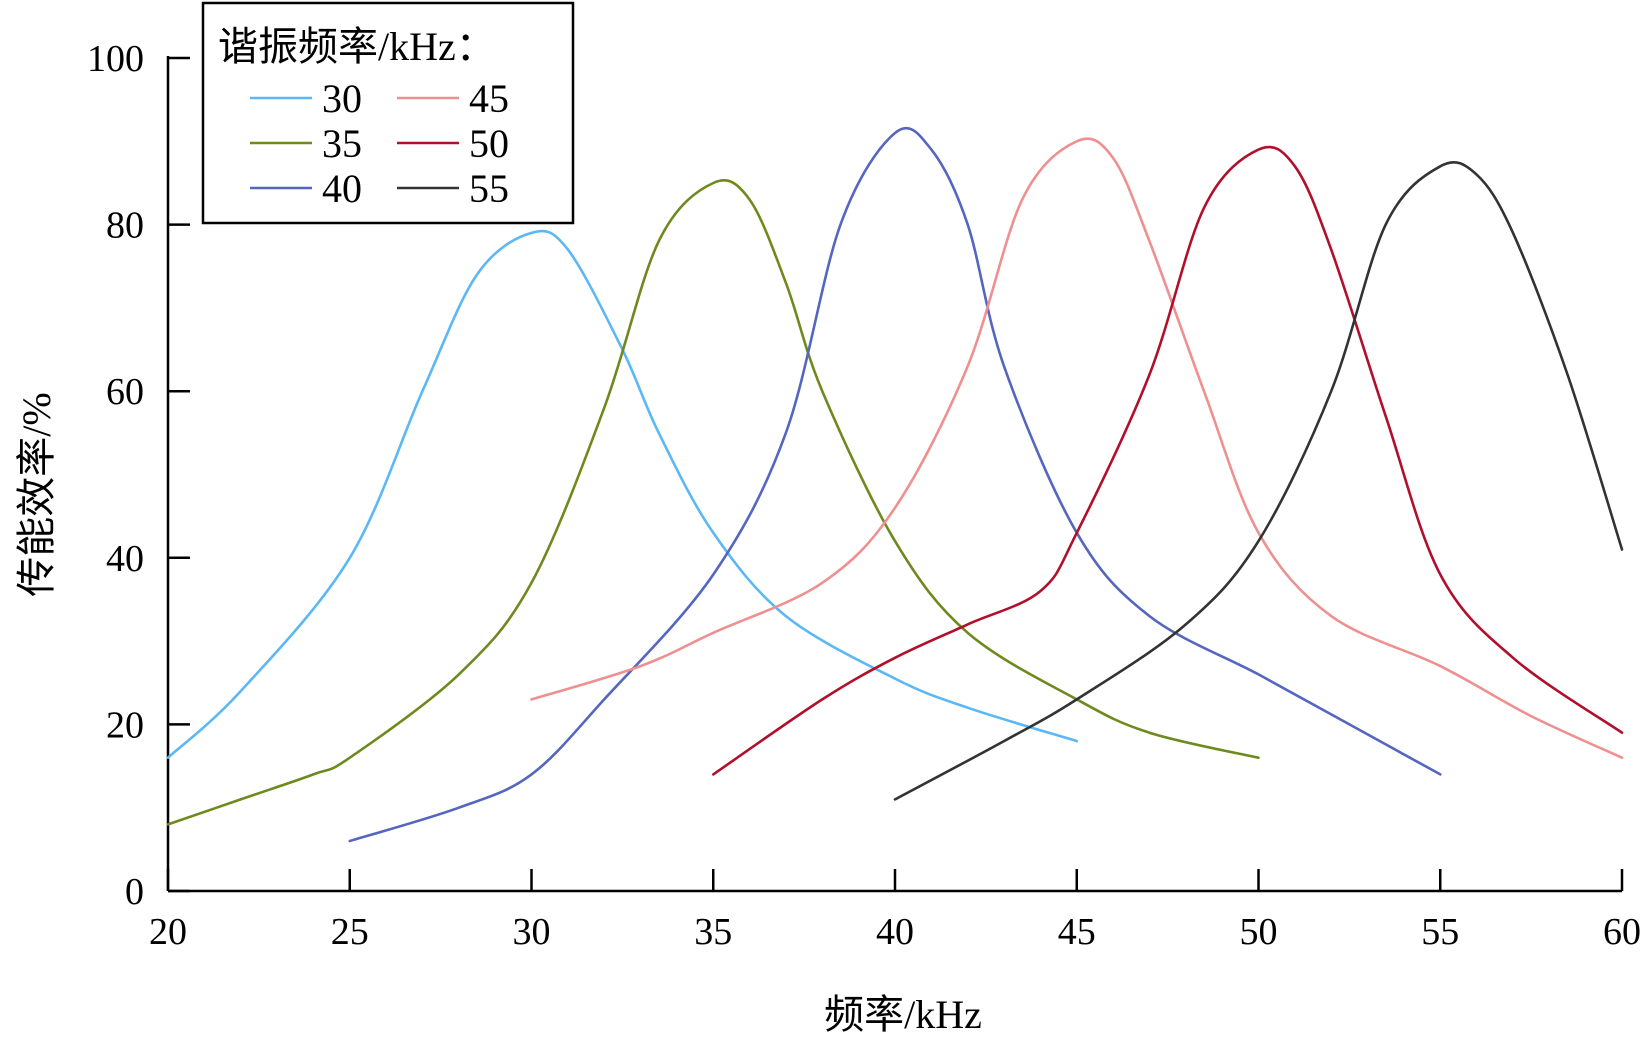  What do you see at coordinates (1077, 932) in the screenshot?
I see `x-tick-label: 45` at bounding box center [1077, 932].